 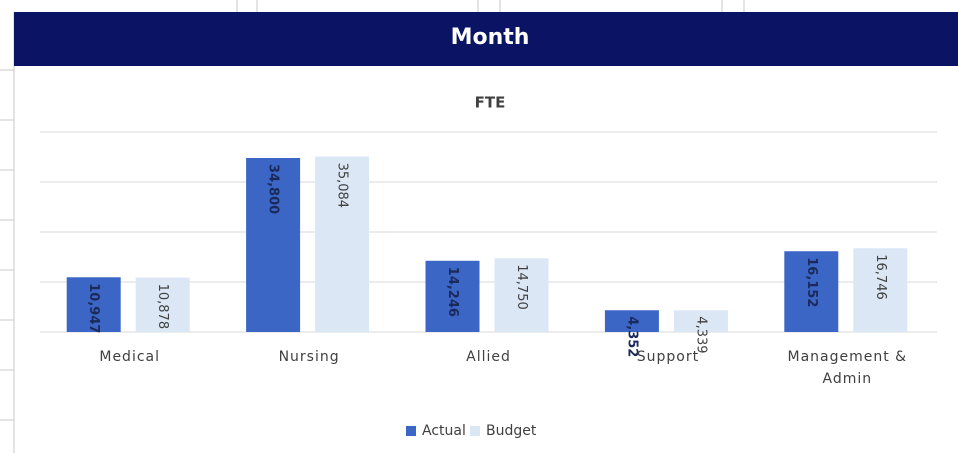 I want to click on x-tick-label: Allied, so click(x=488, y=357).